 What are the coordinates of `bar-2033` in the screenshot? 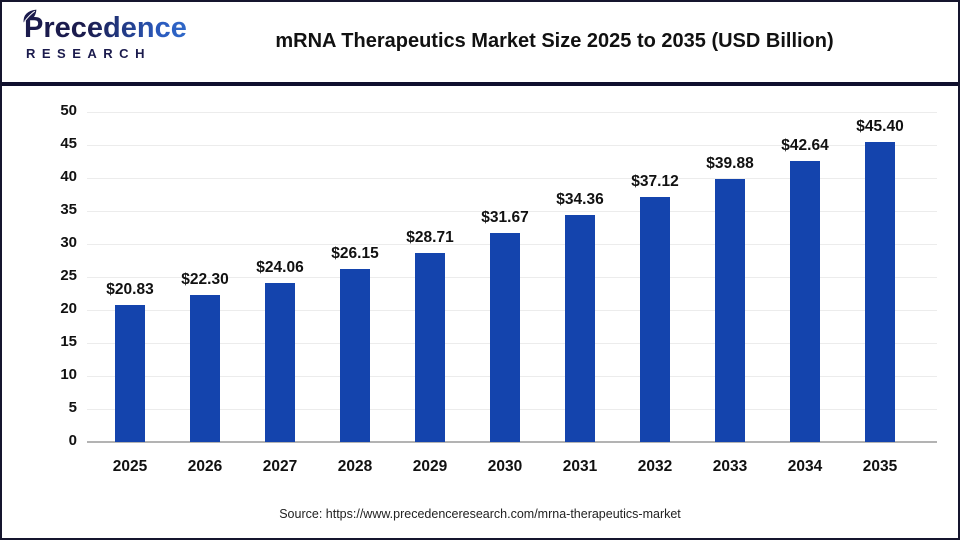 It's located at (730, 310).